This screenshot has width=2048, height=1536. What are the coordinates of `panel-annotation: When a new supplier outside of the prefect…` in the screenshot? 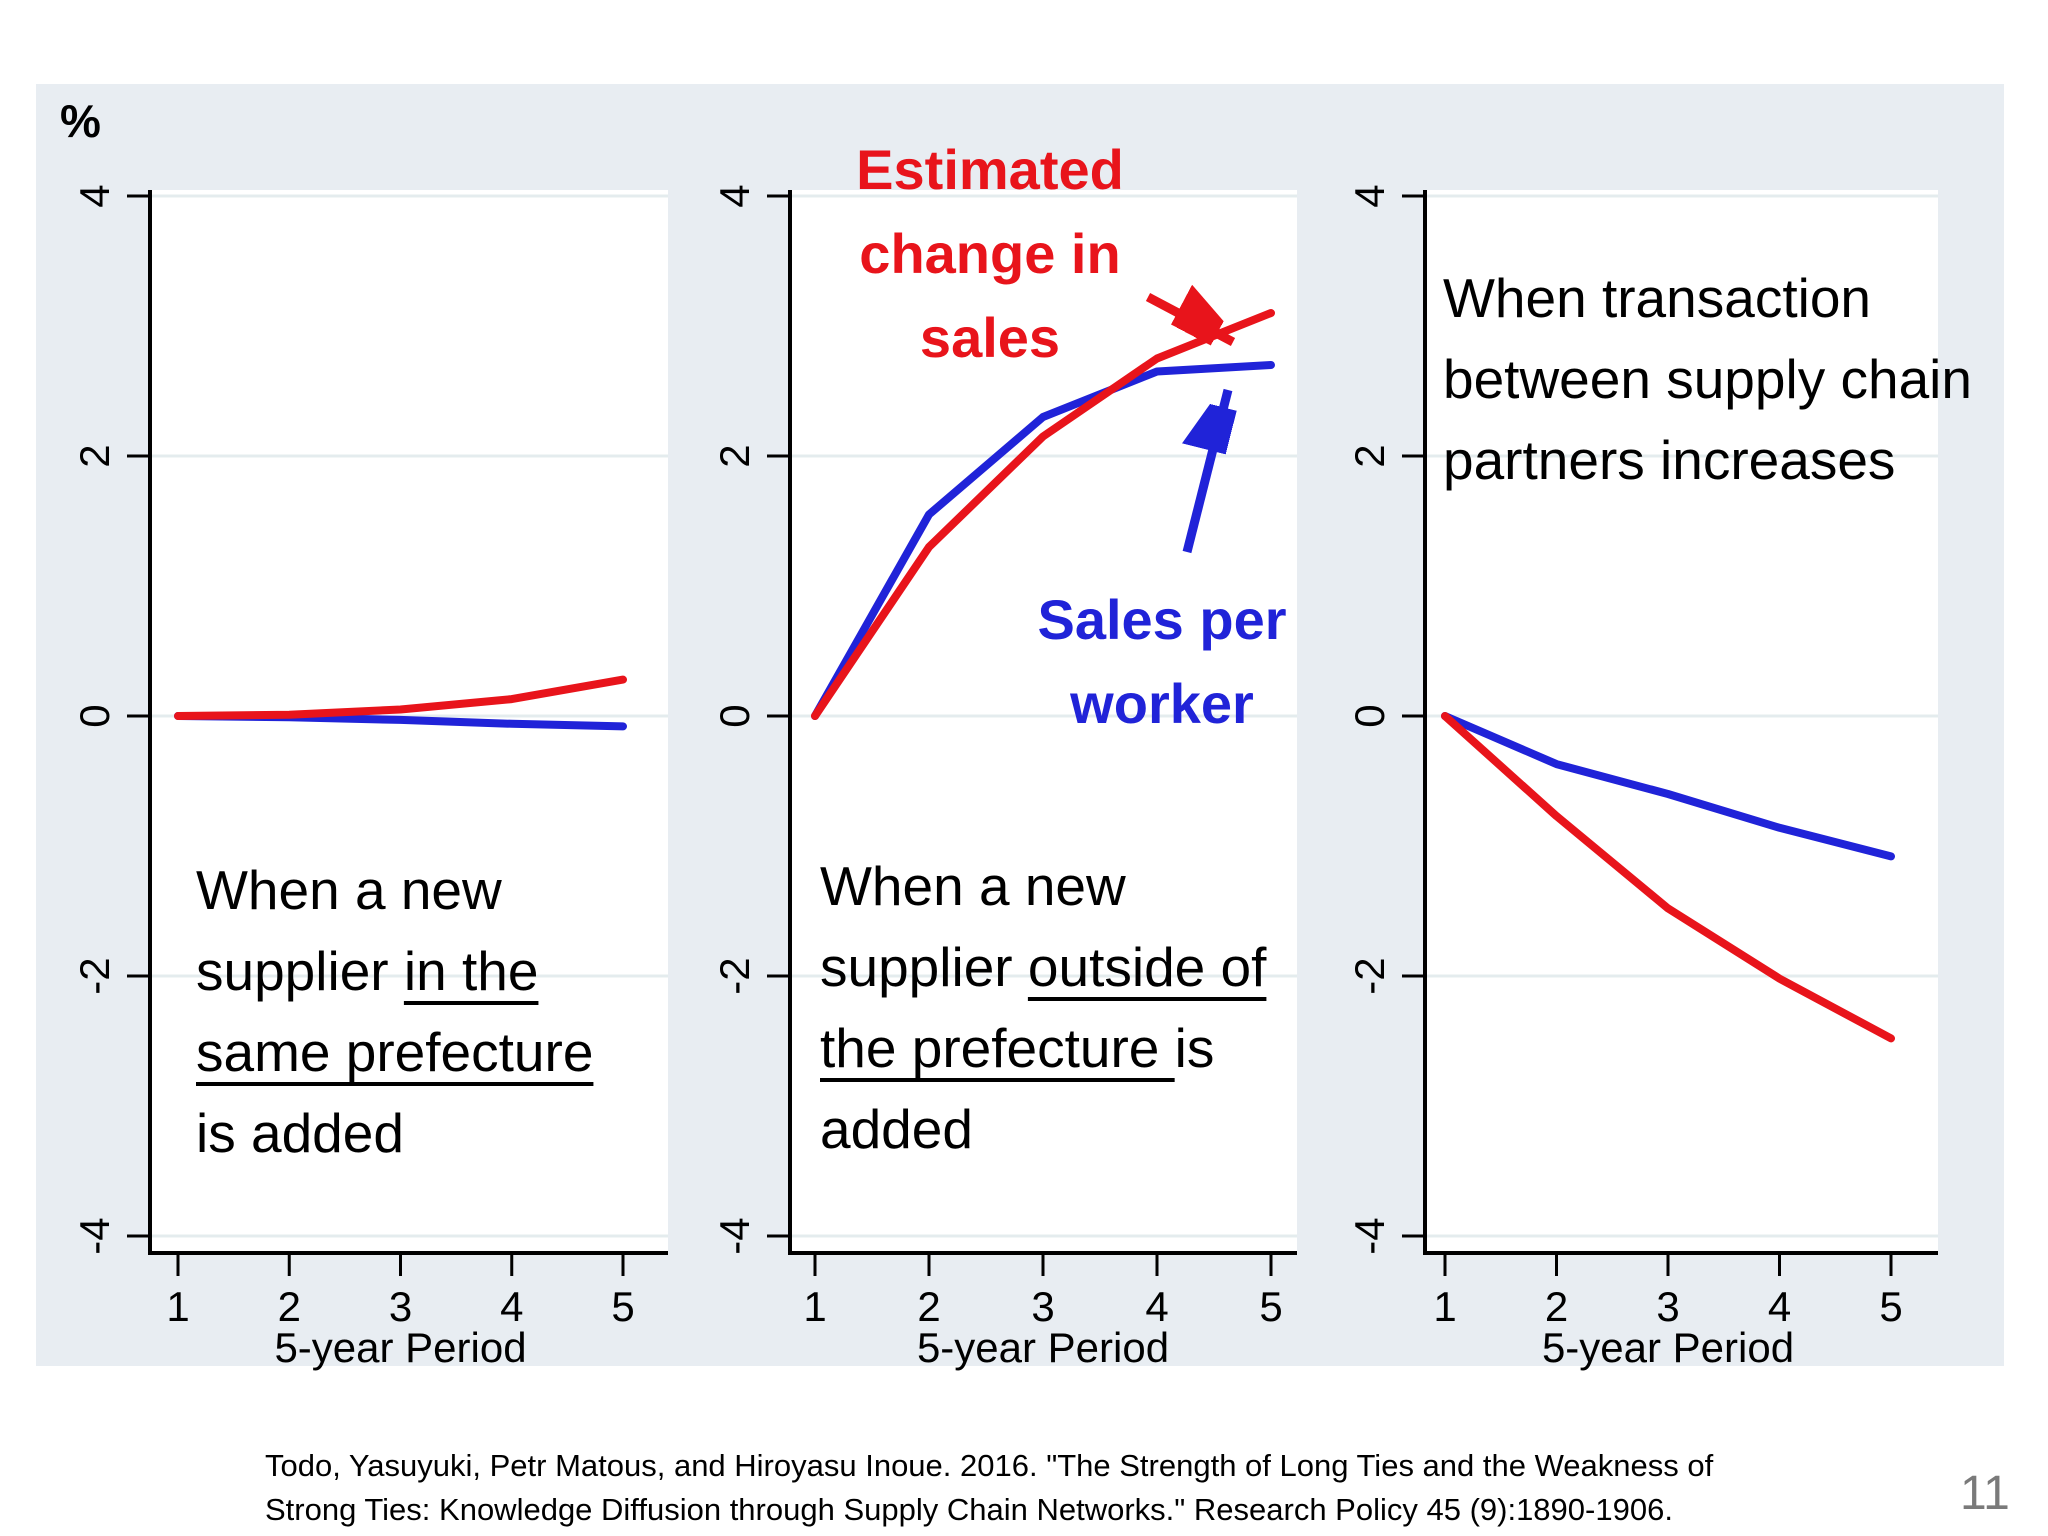 It's located at (1043, 1008).